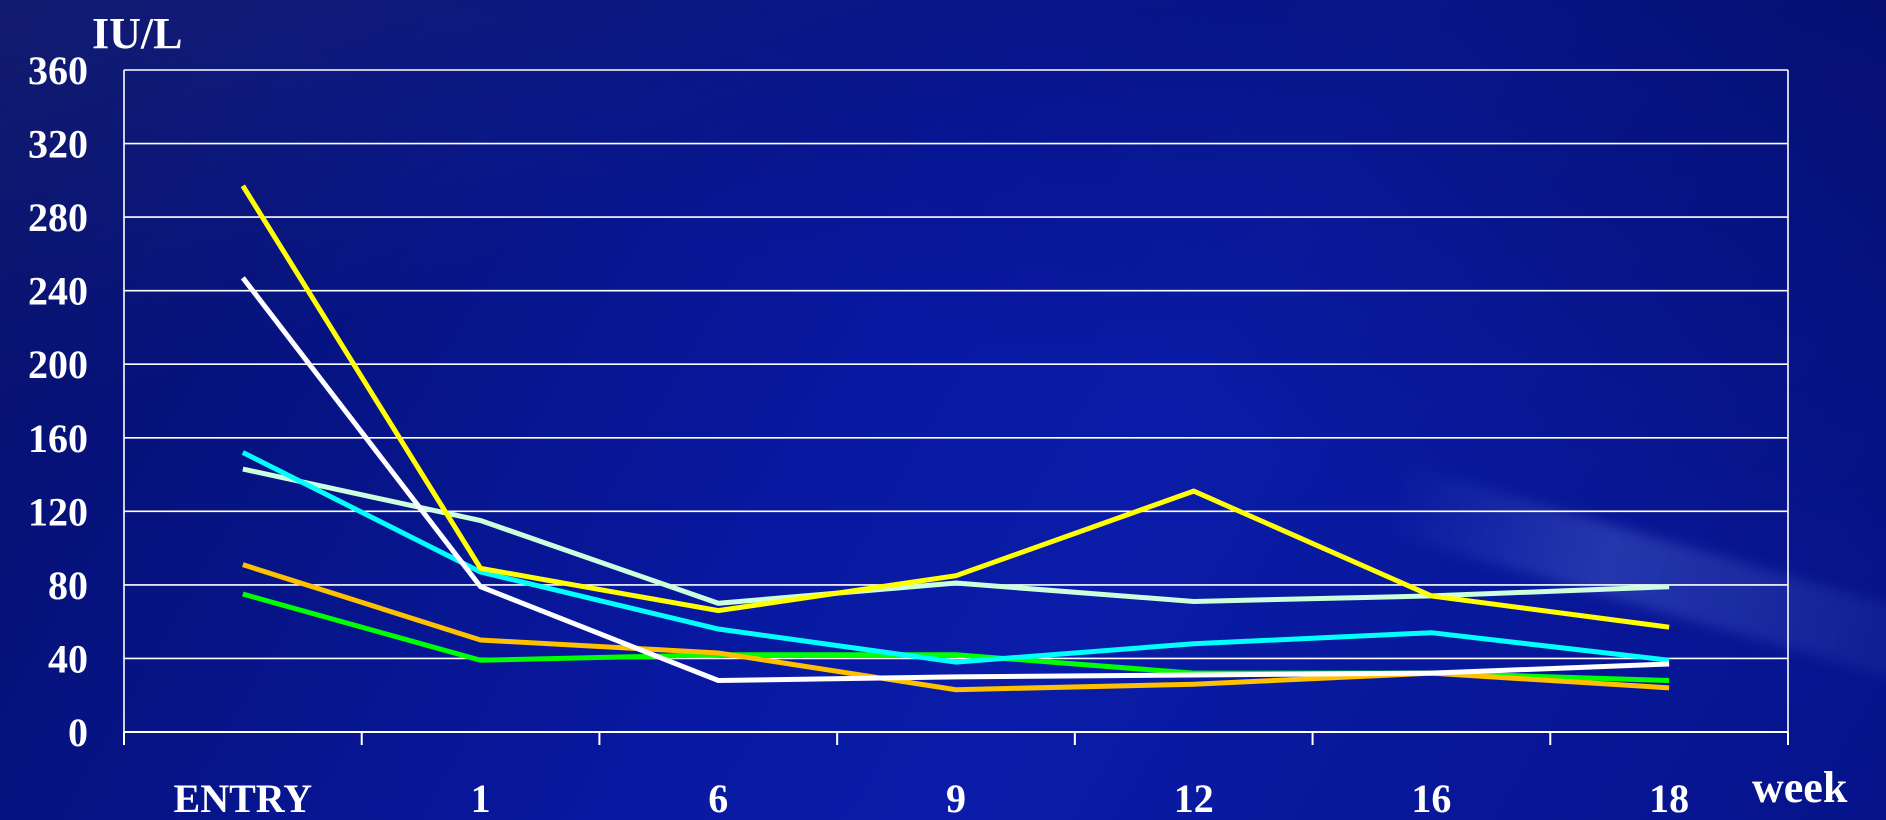 The width and height of the screenshot is (1886, 820). Describe the element at coordinates (58, 291) in the screenshot. I see `y-tick-label: 240` at that location.